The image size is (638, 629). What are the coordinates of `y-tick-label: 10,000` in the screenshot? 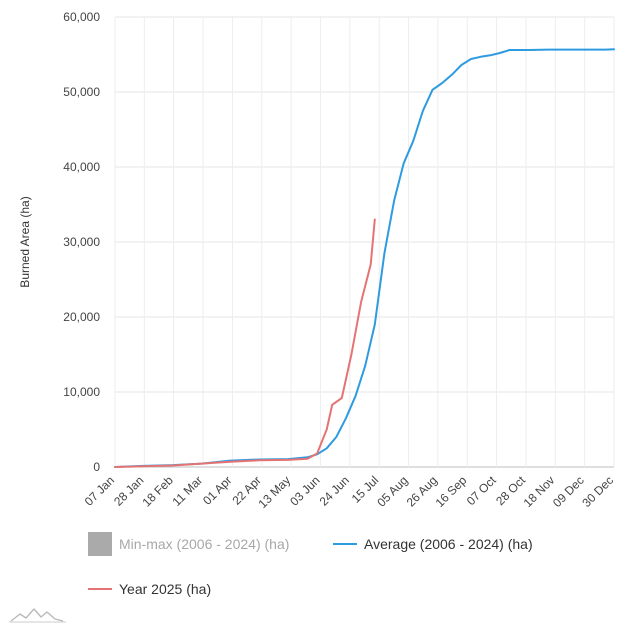 It's located at (81, 392).